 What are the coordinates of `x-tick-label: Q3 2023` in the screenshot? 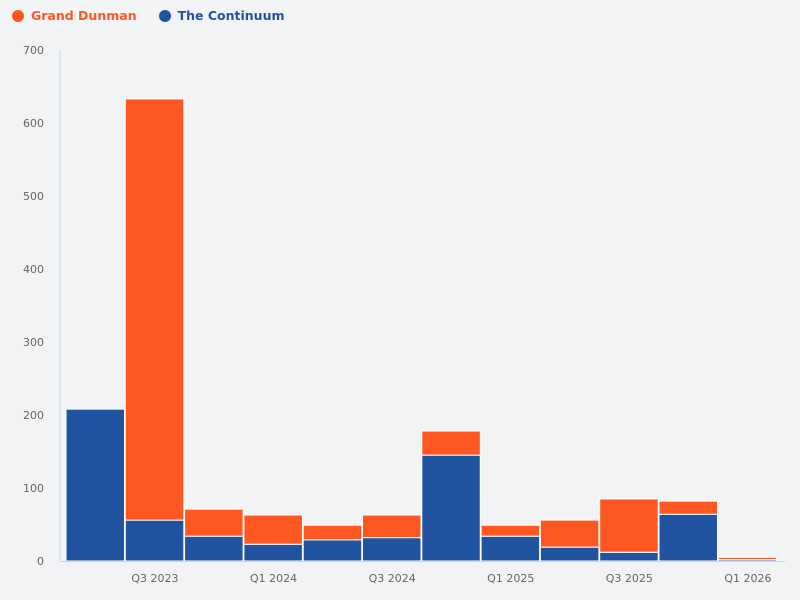 It's located at (154, 578).